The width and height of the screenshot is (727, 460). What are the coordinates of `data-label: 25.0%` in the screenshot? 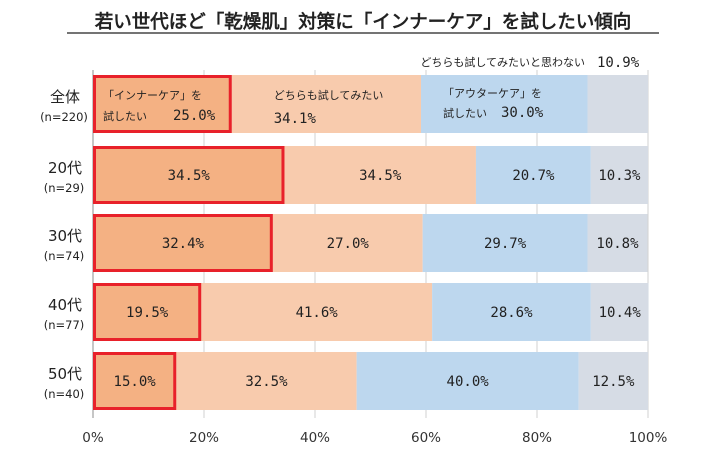 It's located at (194, 116).